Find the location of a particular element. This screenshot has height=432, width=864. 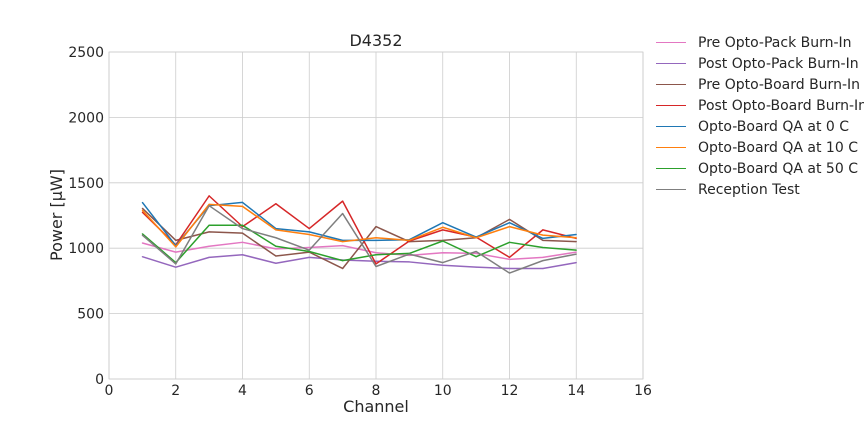

x-tick-label: 4 is located at coordinates (242, 391).